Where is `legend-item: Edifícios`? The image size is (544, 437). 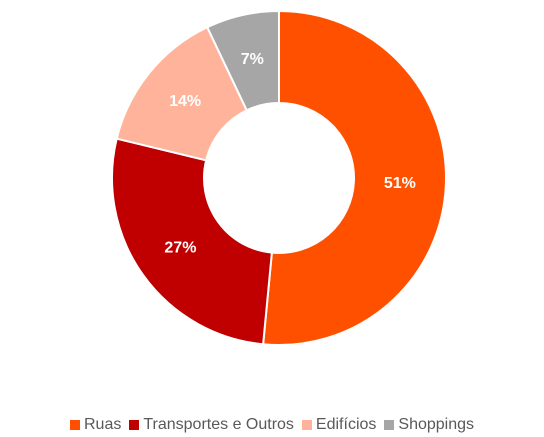 legend-item: Edifícios is located at coordinates (339, 425).